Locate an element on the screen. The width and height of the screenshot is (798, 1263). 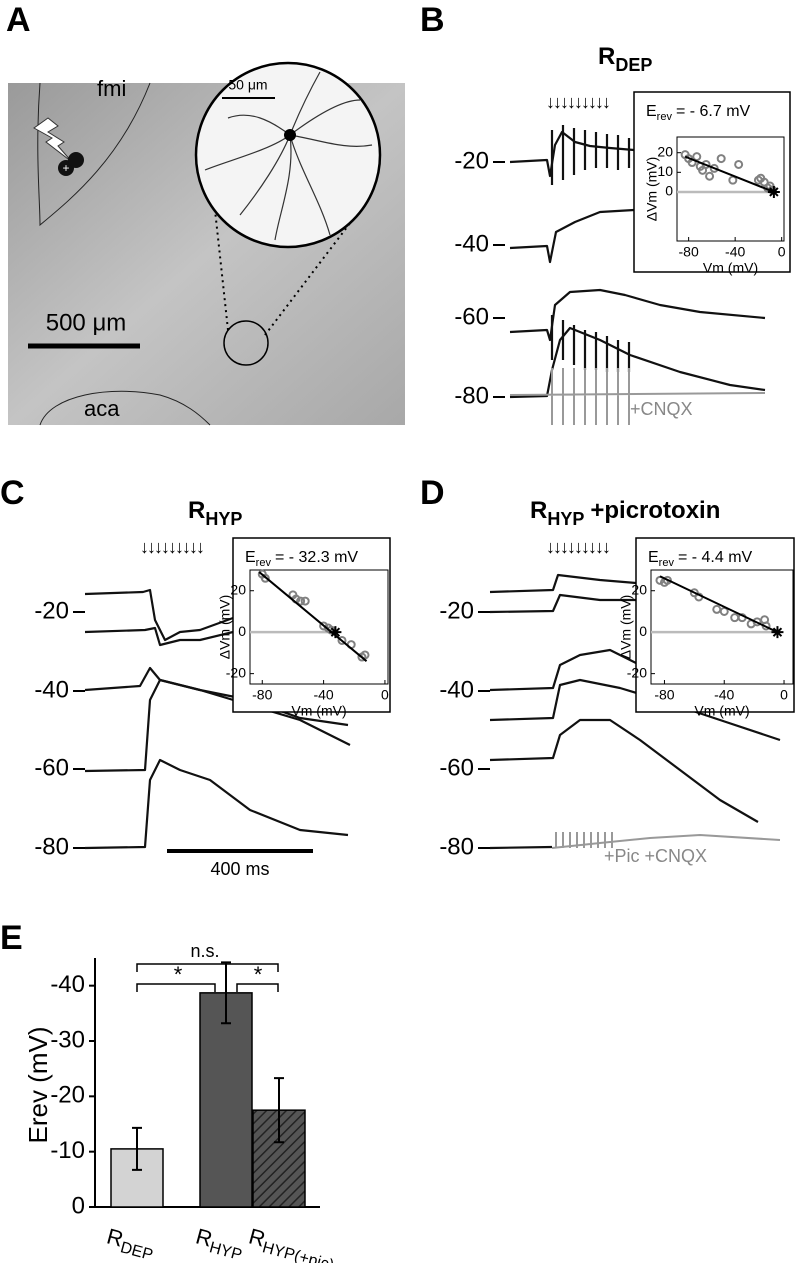
panel-title: RHYP is located at coordinates (215, 512).